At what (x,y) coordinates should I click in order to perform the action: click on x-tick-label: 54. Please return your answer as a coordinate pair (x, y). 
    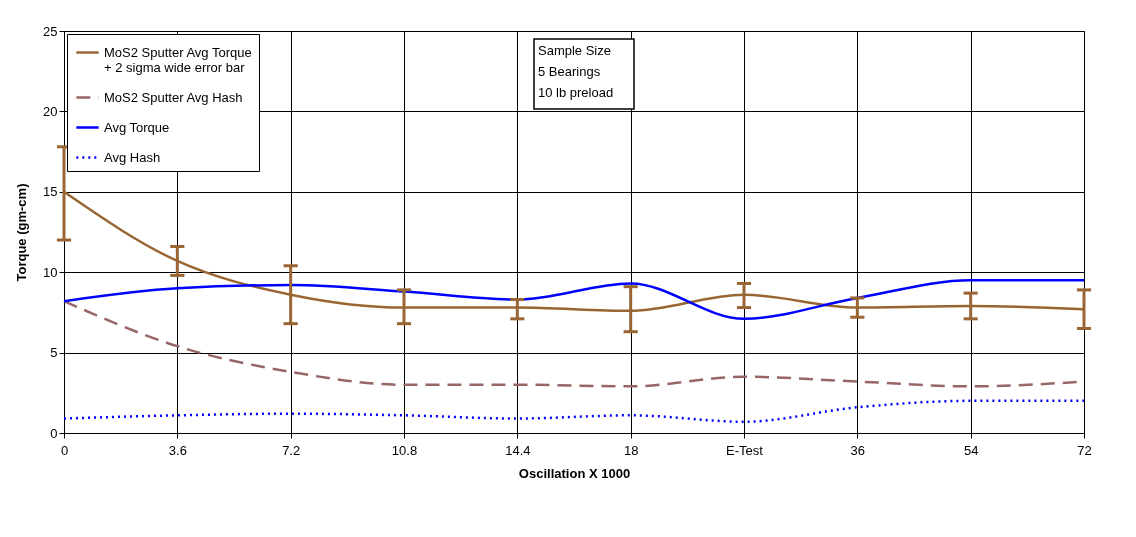
    Looking at the image, I should click on (971, 450).